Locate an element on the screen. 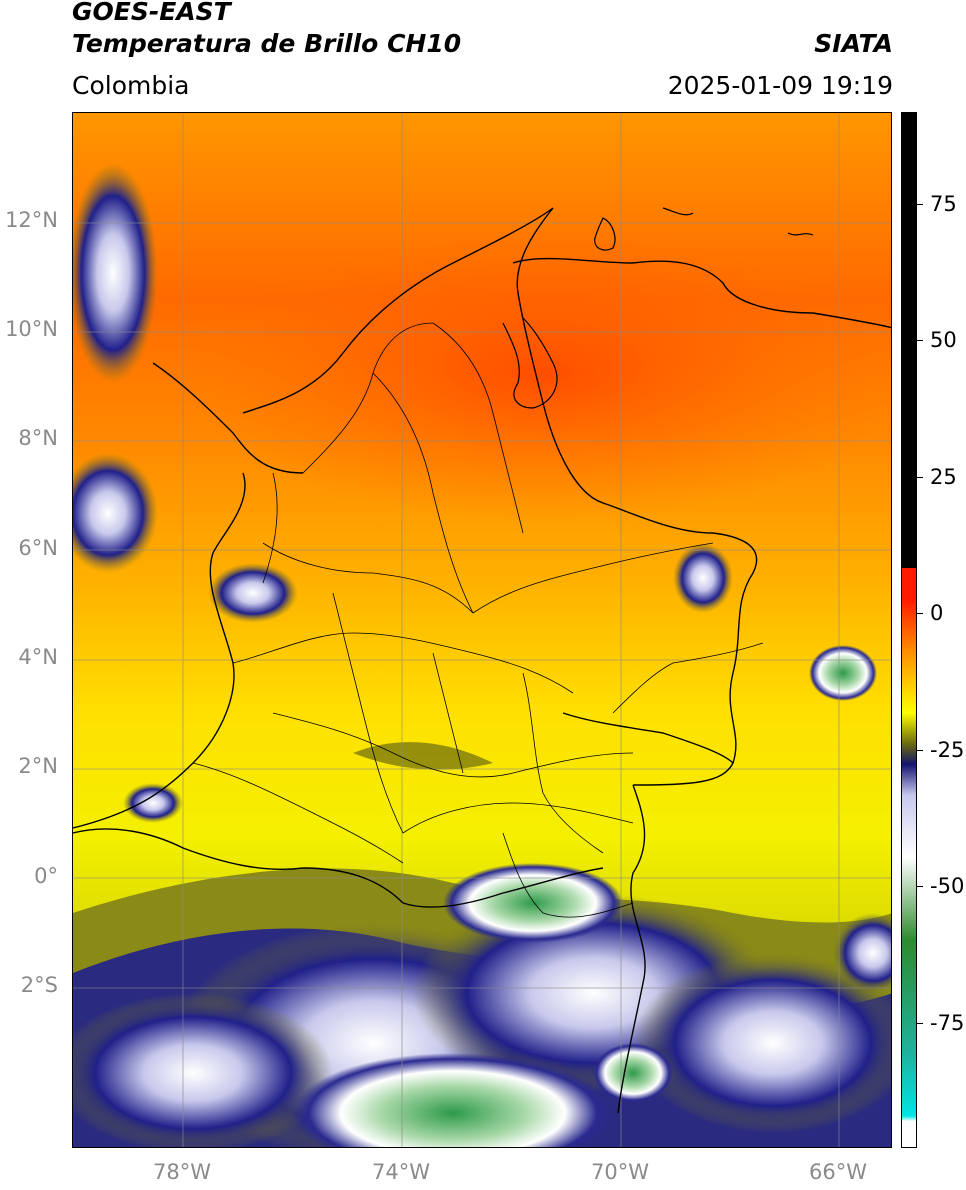  lon-tick-66w: 66°W is located at coordinates (838, 1172).